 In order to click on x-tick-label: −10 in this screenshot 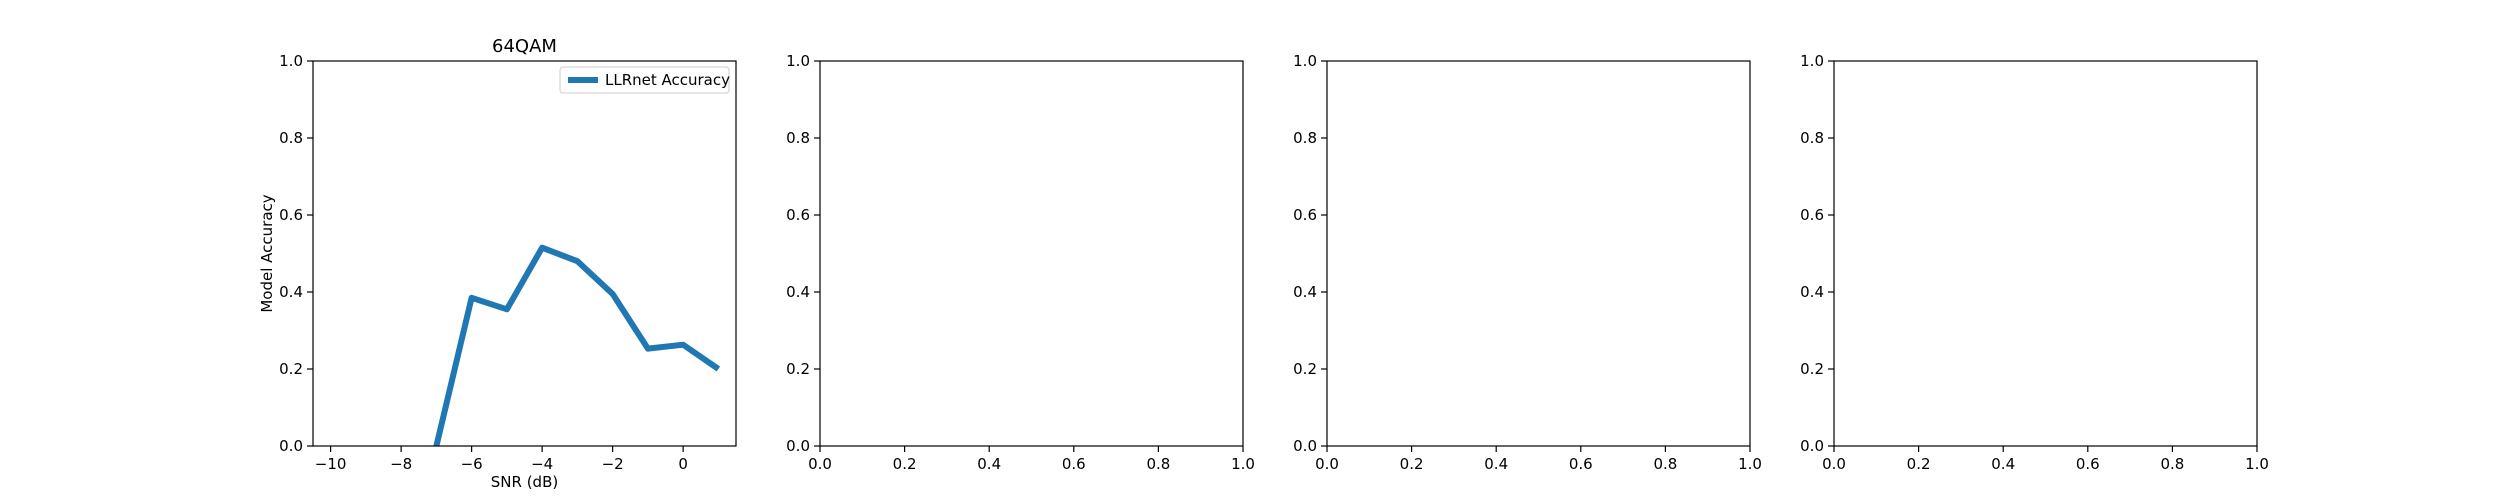, I will do `click(331, 464)`.